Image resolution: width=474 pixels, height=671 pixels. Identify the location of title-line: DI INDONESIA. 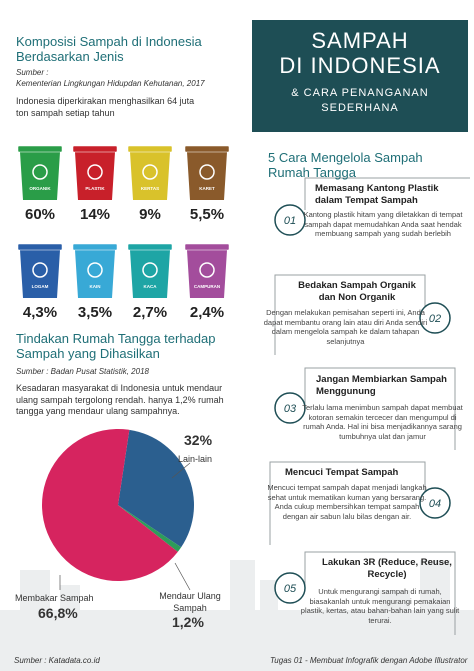
(360, 65).